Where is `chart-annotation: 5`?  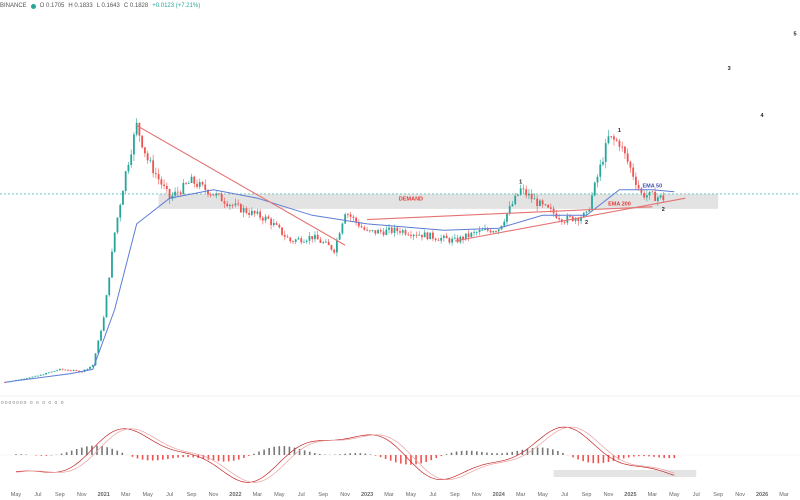
chart-annotation: 5 is located at coordinates (794, 35).